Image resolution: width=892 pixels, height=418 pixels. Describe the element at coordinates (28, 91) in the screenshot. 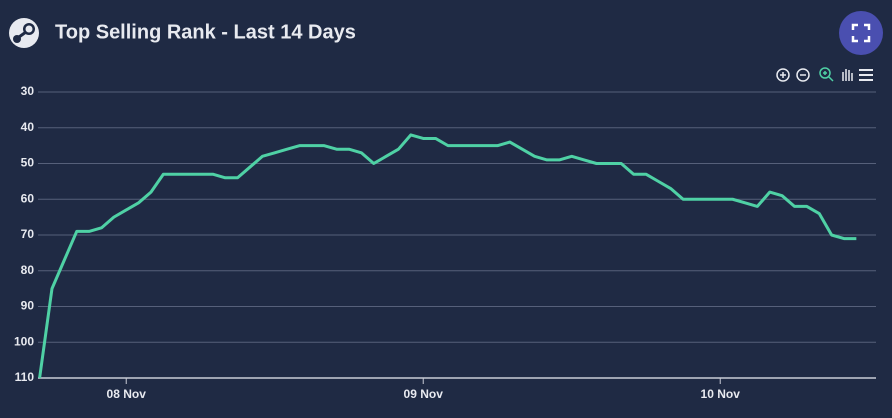

I see `y-tick-label: 30` at that location.